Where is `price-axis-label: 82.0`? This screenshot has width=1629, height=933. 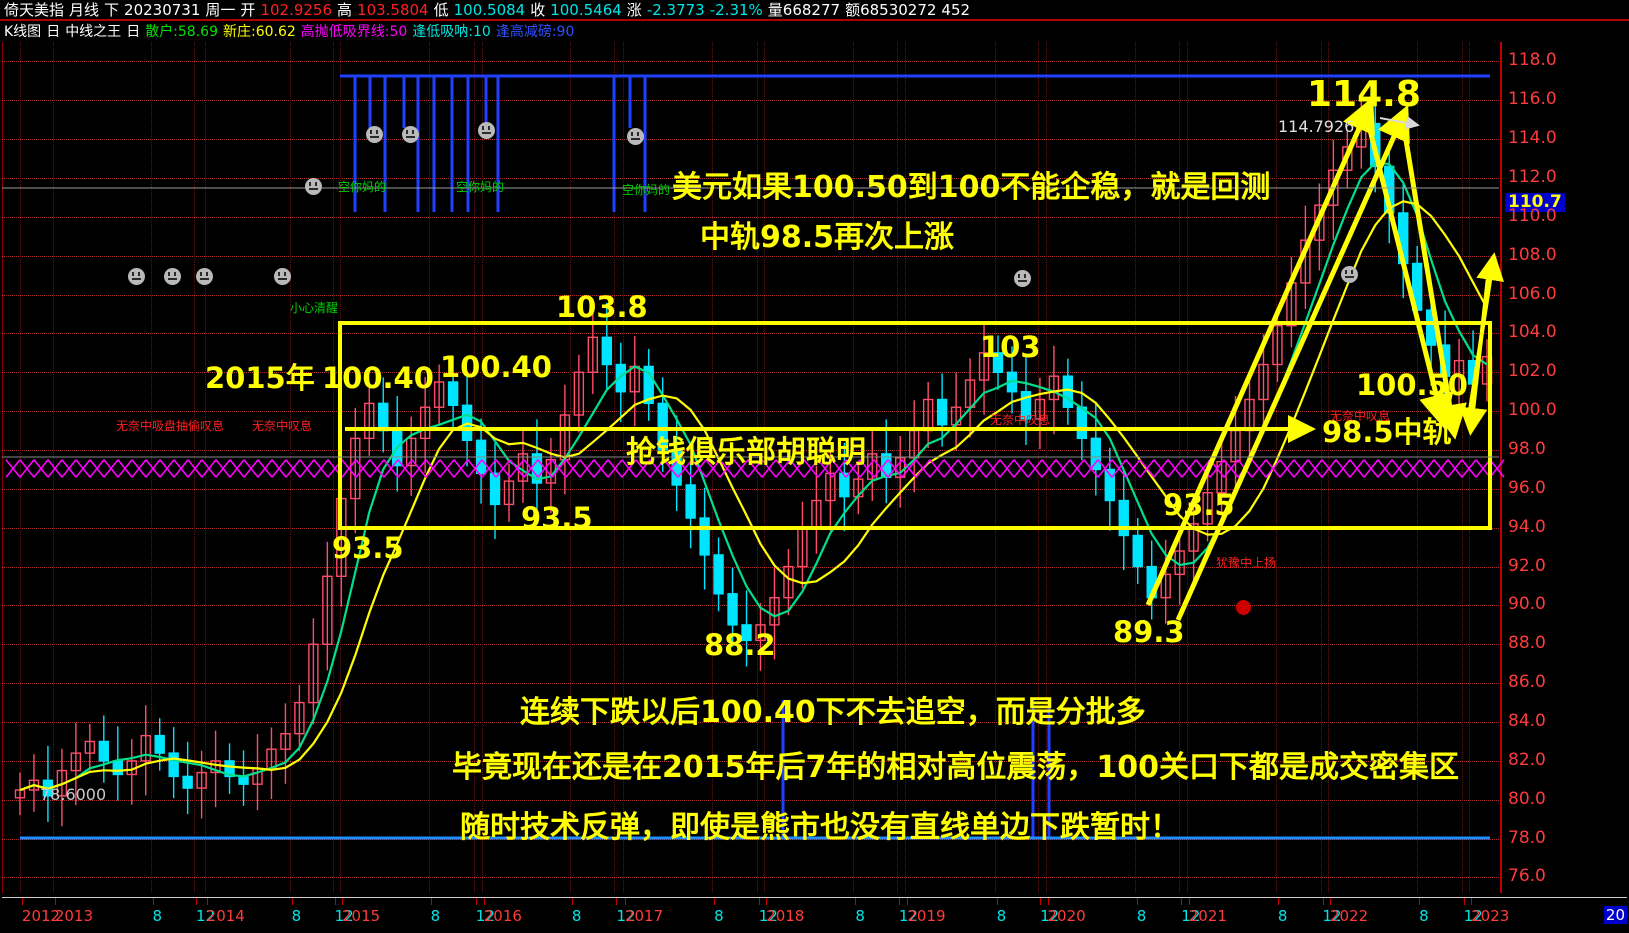 price-axis-label: 82.0 is located at coordinates (1527, 759).